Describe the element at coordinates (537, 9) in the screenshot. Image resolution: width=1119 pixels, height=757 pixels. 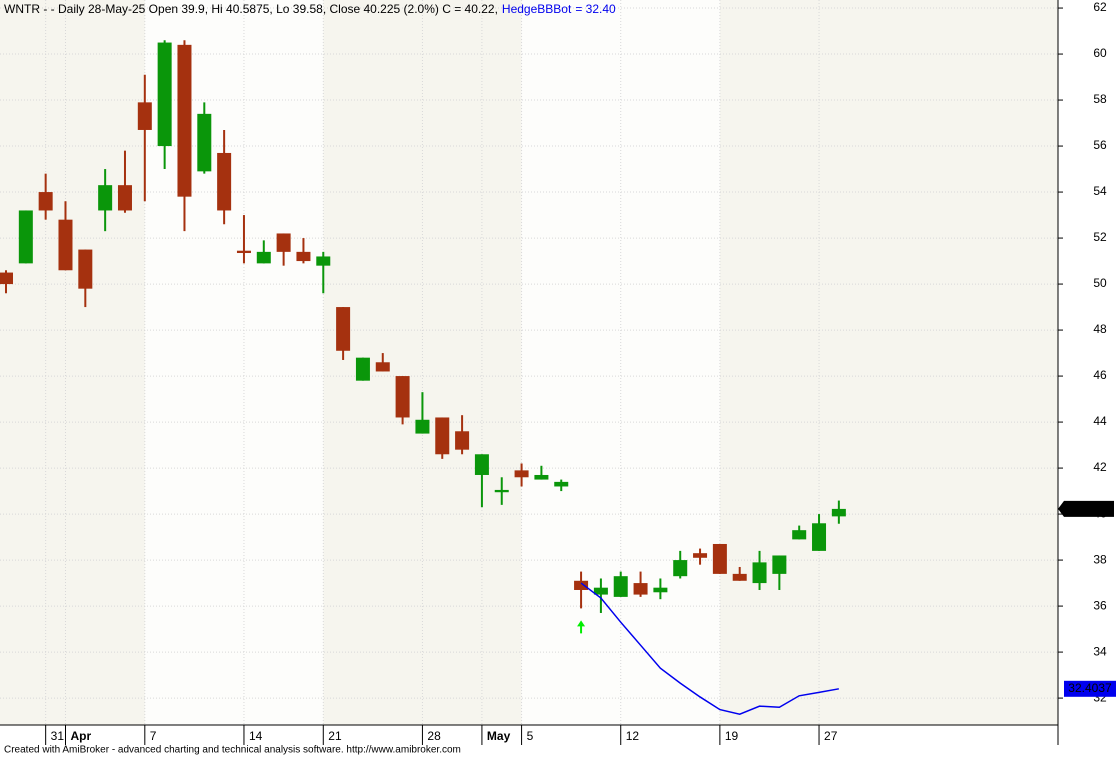
I see `indicator-name: HedgeBBBot` at that location.